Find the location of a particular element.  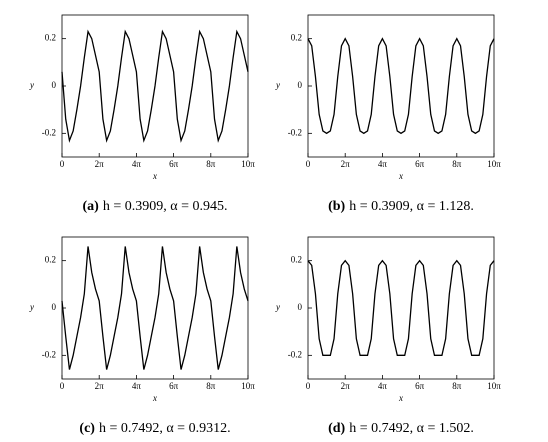

caption-text: h = 0.3909, α = 0.945. is located at coordinates (165, 206).